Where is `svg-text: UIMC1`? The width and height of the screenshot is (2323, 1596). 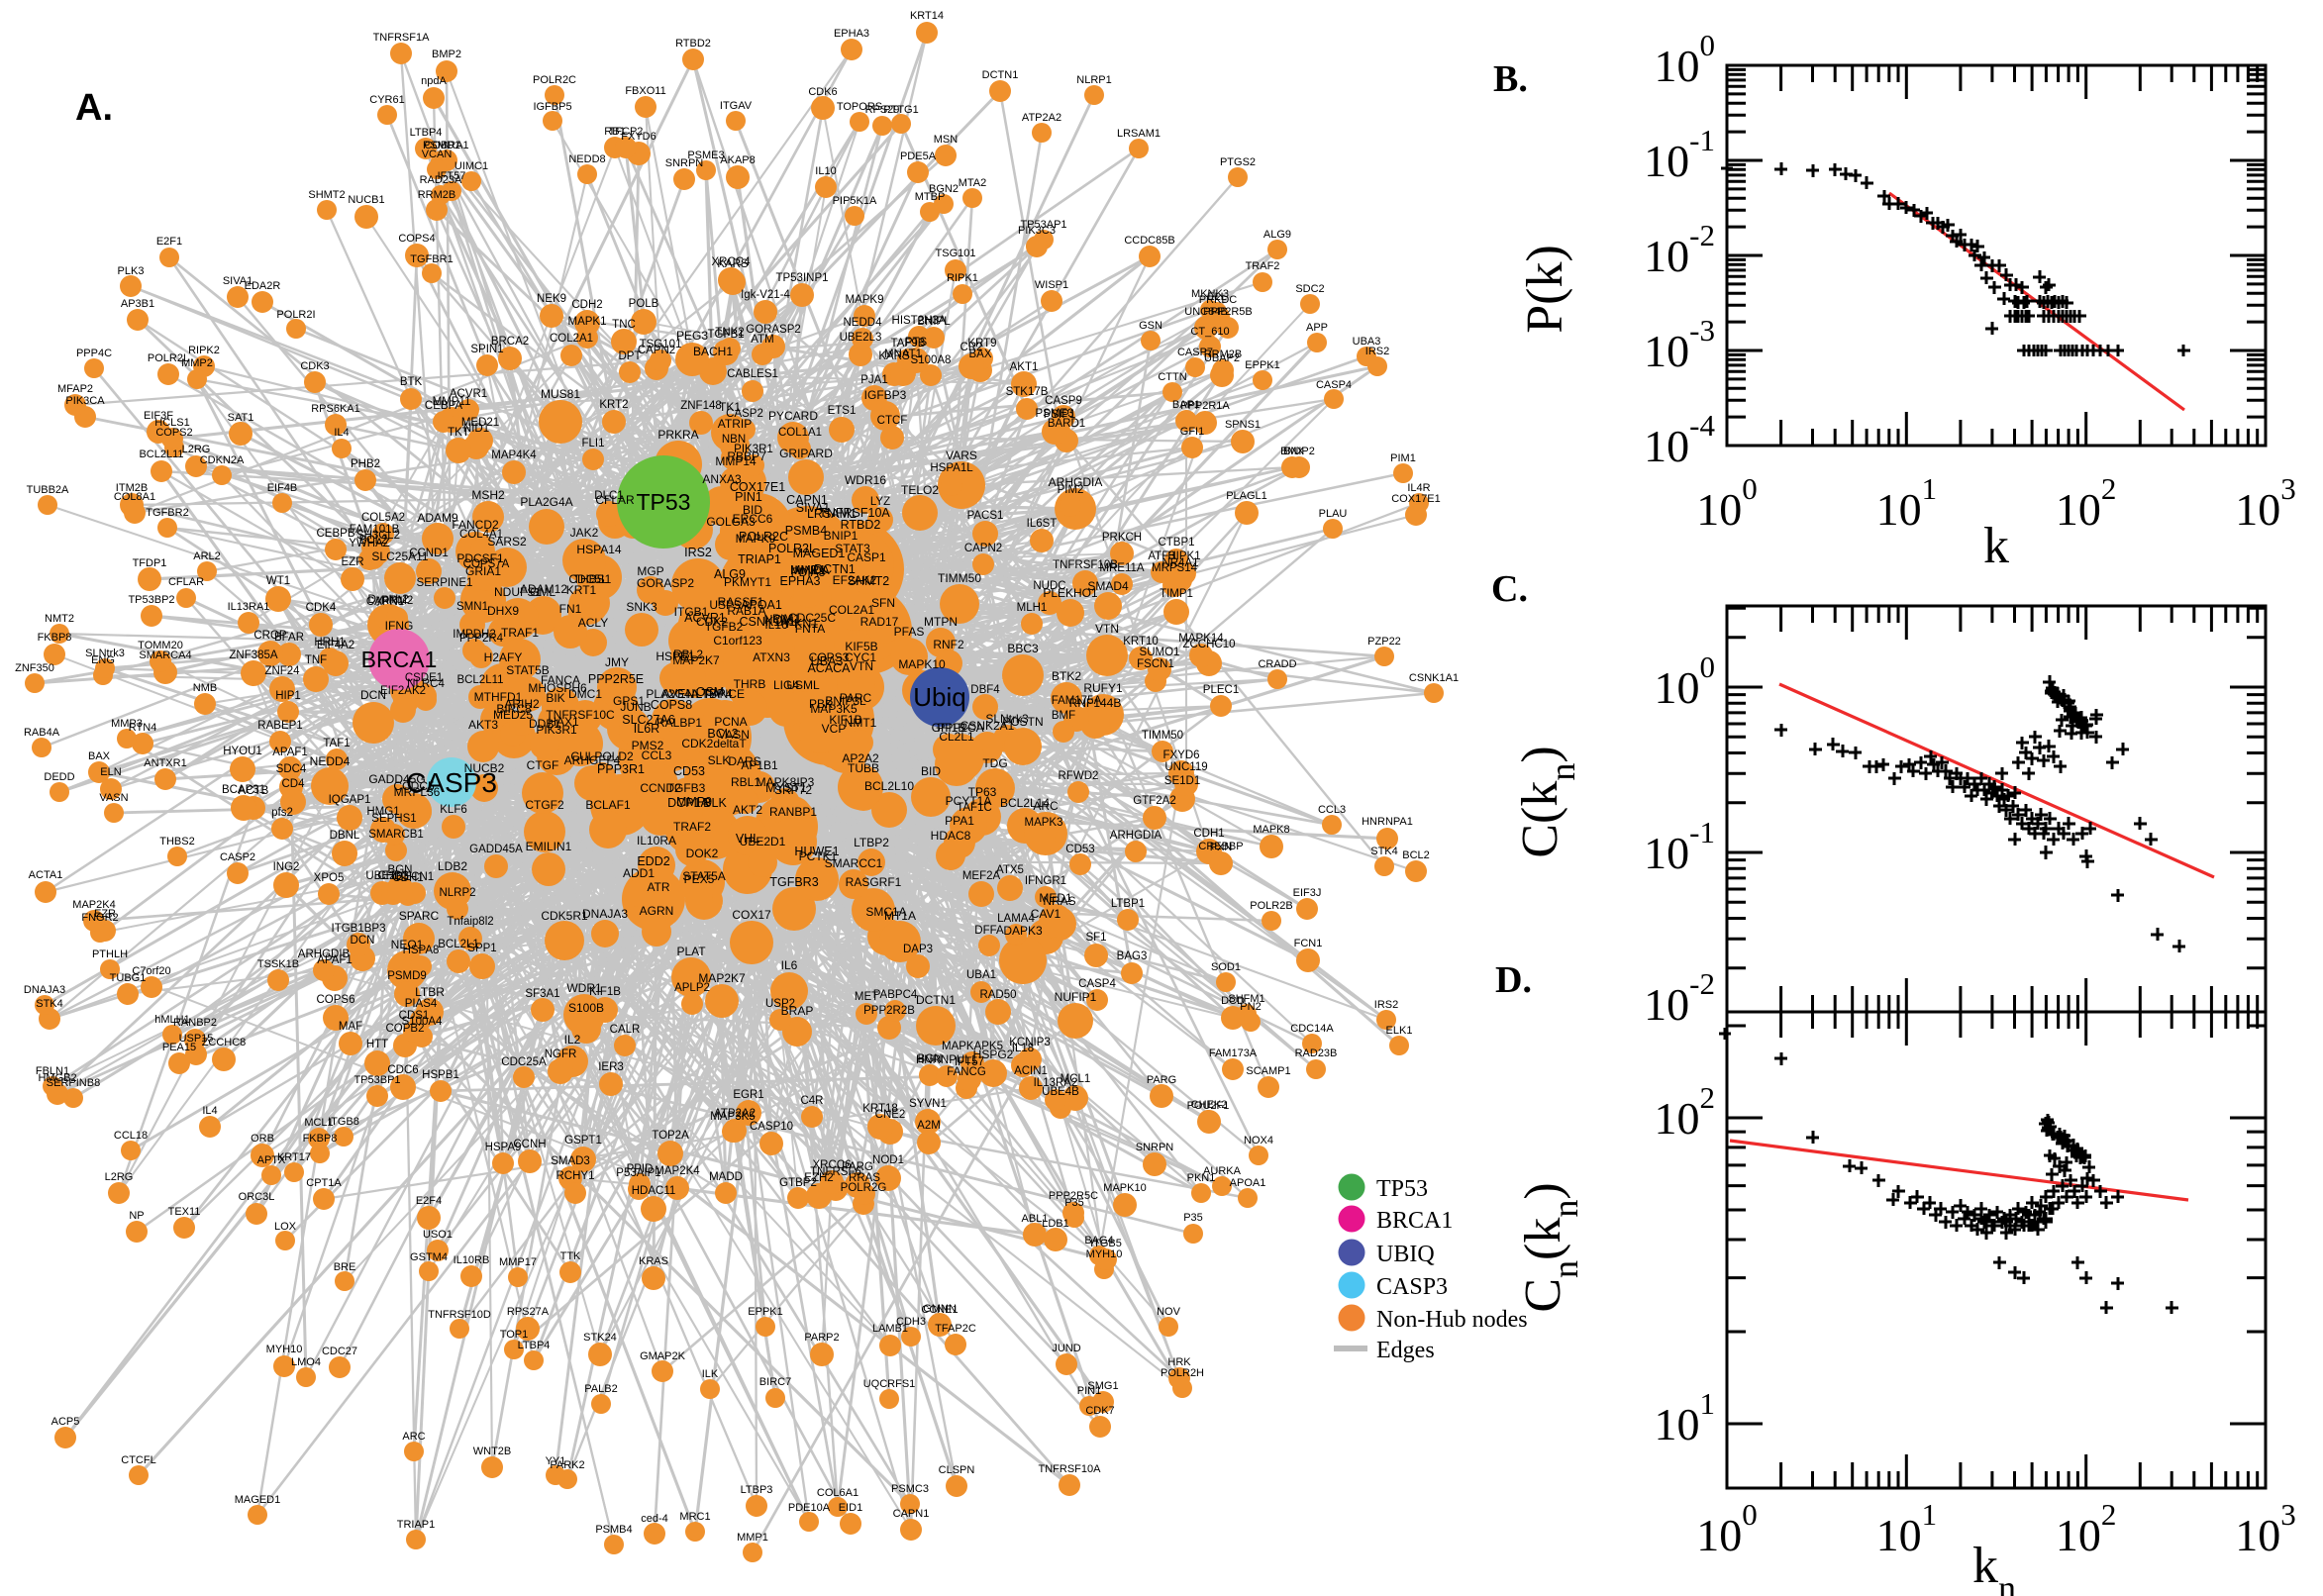 svg-text: UIMC1 is located at coordinates (471, 166).